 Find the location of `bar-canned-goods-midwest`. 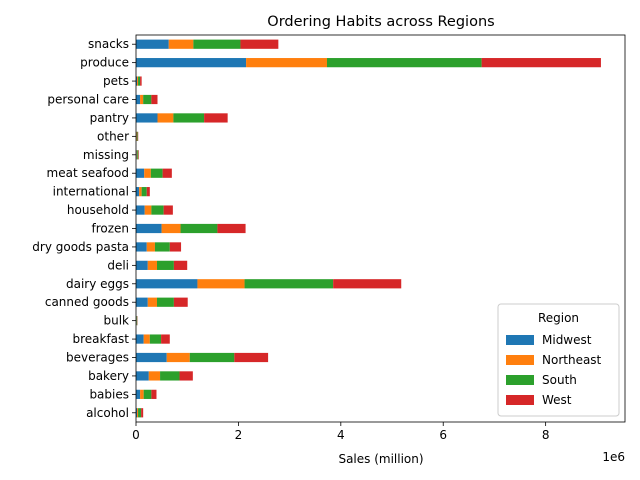

bar-canned-goods-midwest is located at coordinates (142, 302).